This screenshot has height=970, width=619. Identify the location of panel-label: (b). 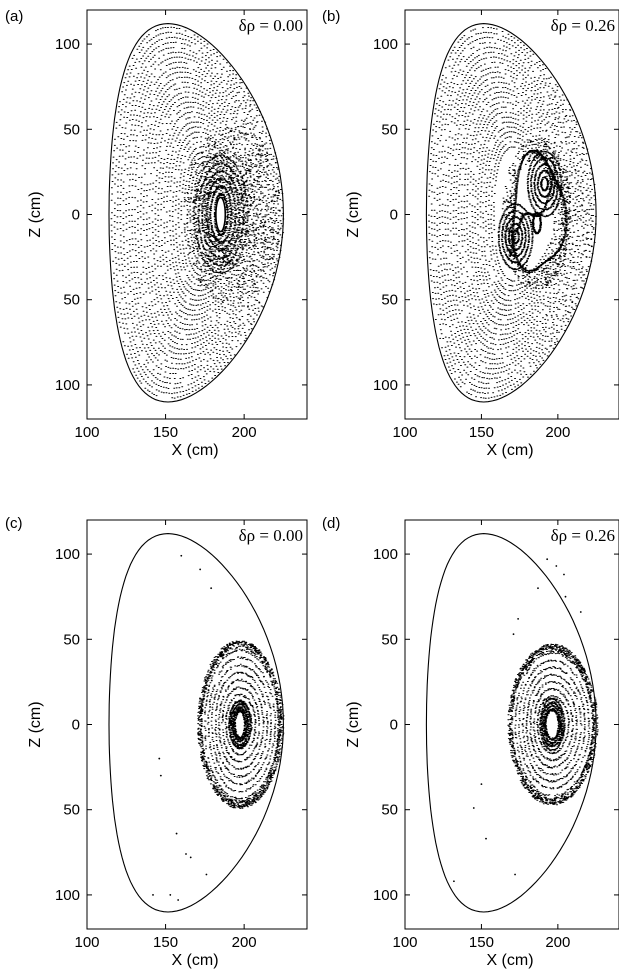
(331, 16).